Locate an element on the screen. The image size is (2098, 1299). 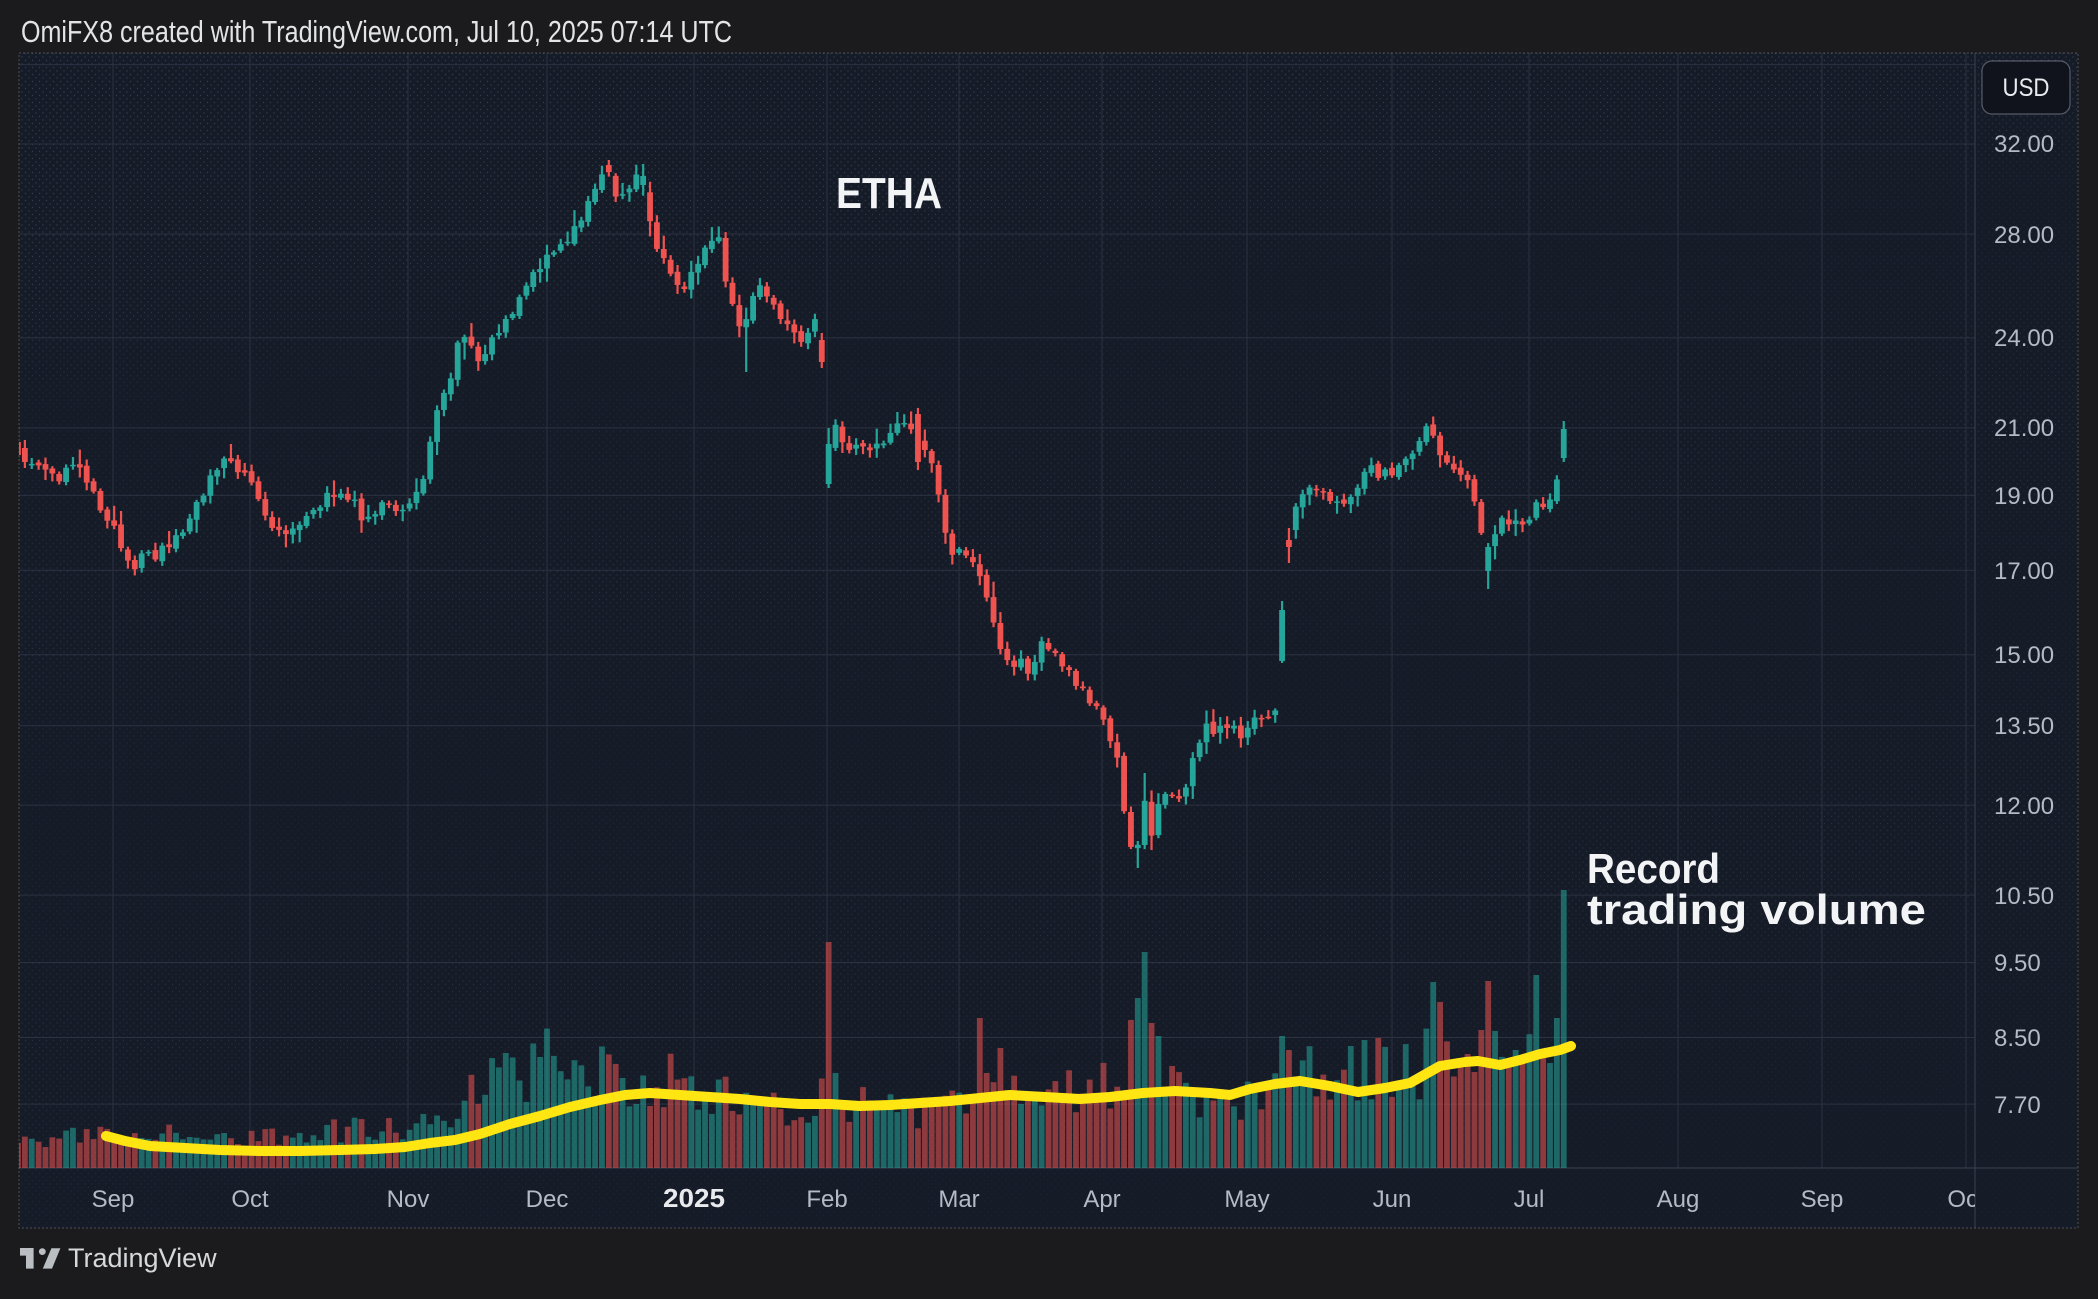
svg-text: 8.50 is located at coordinates (2017, 1038).